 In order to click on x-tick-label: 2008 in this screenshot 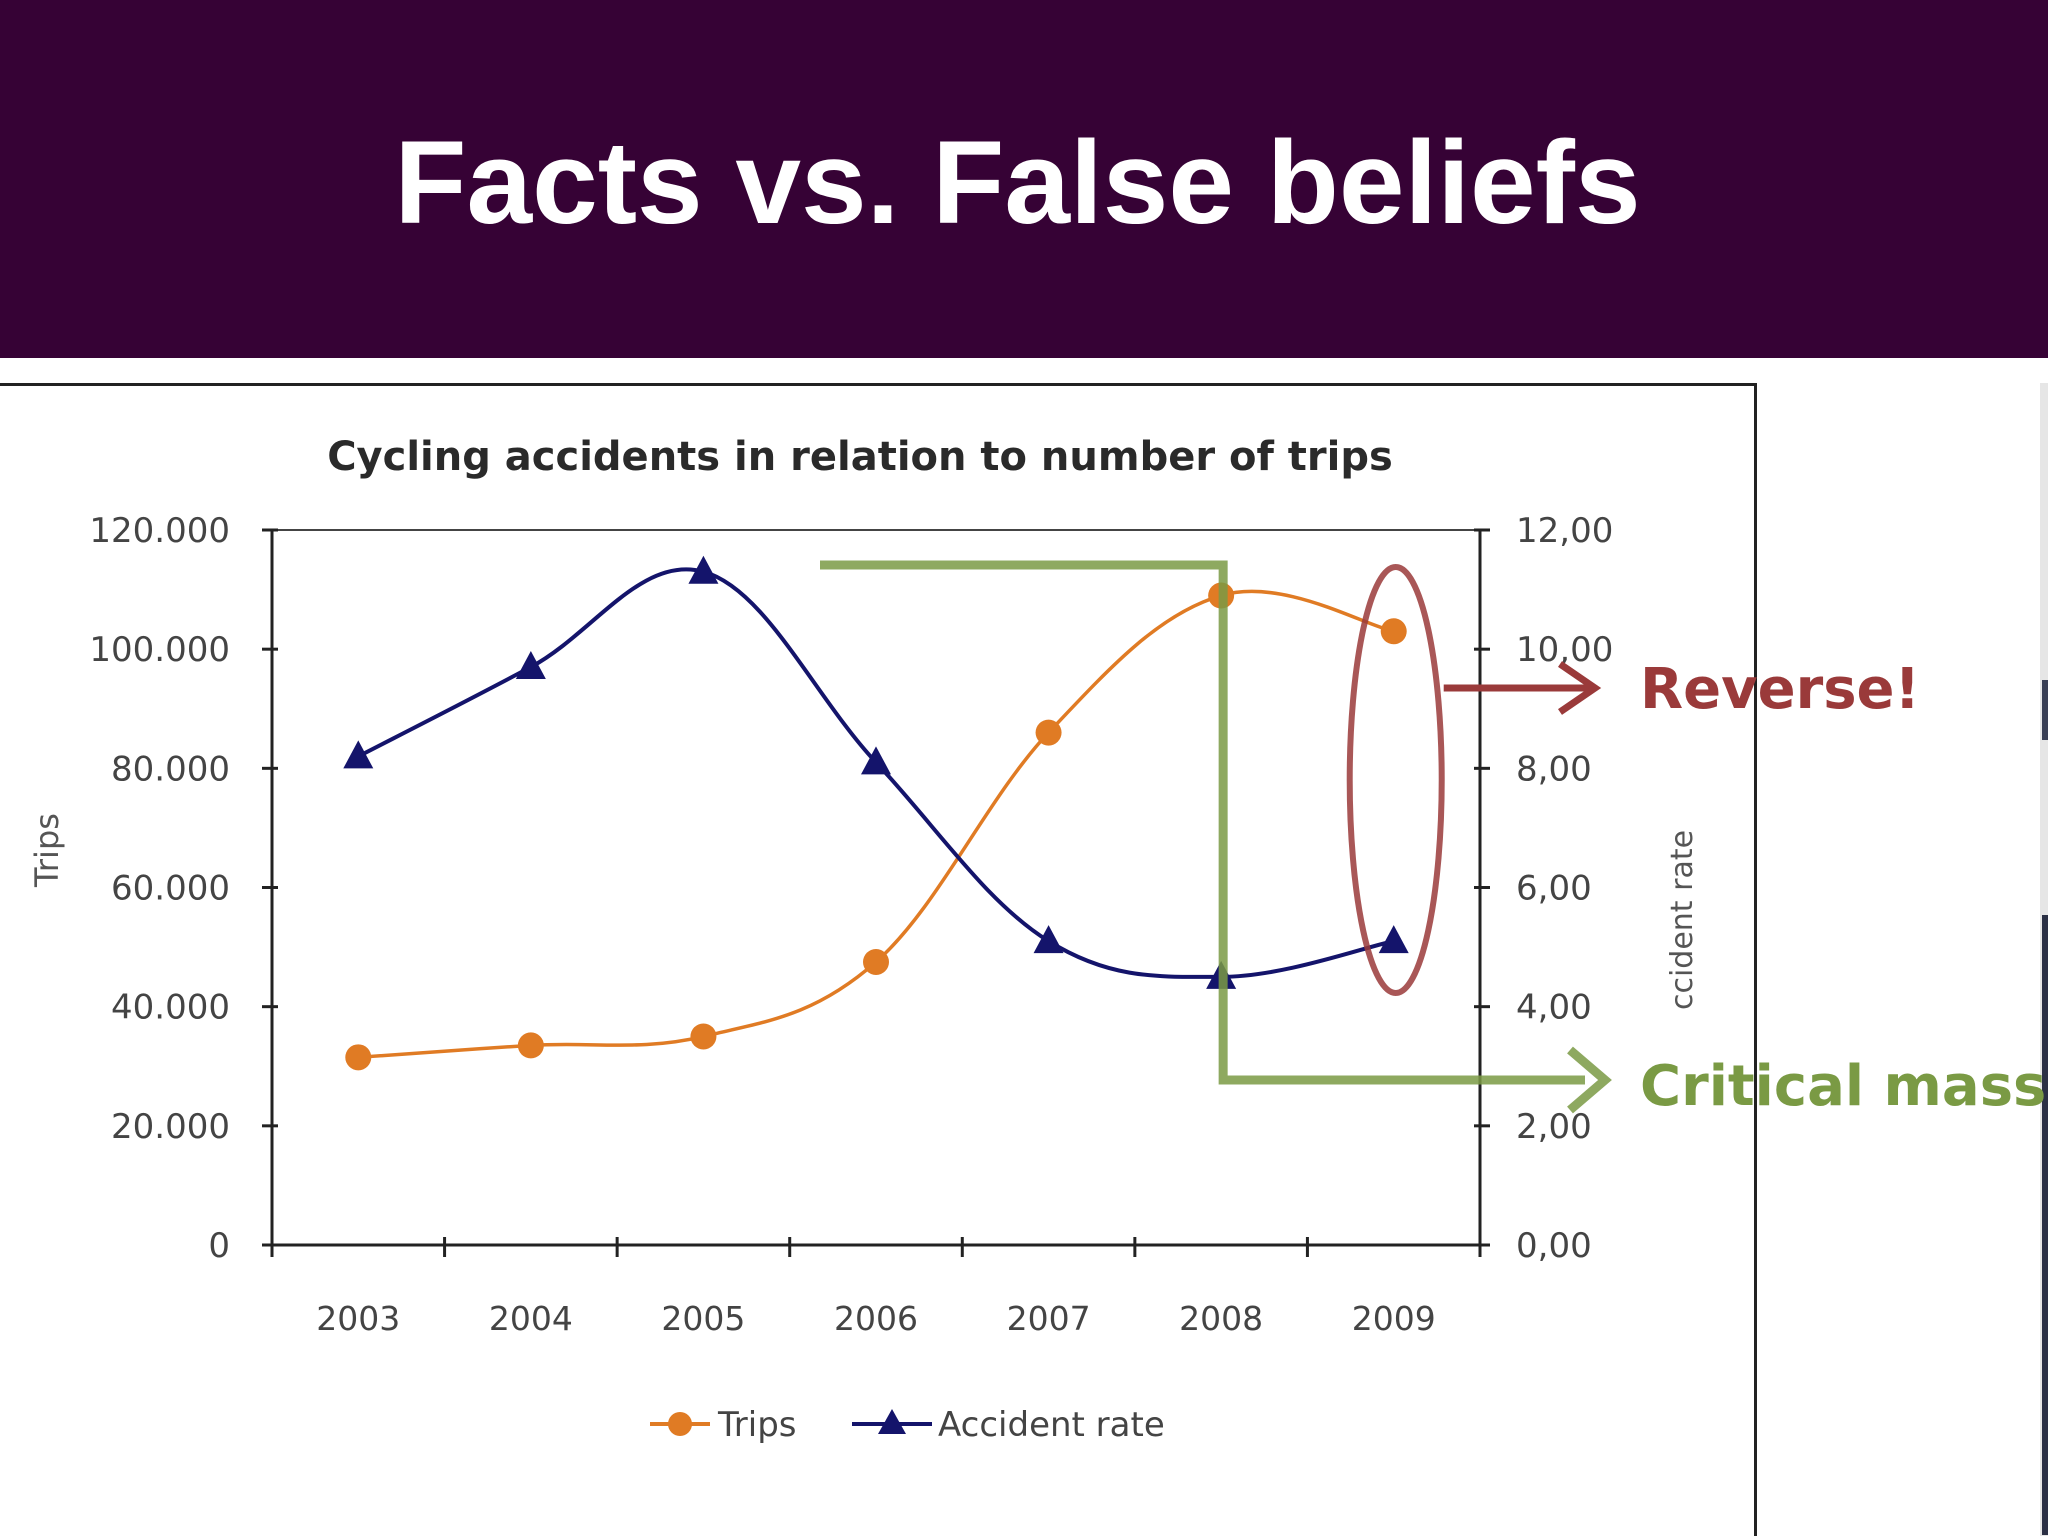, I will do `click(1221, 1318)`.